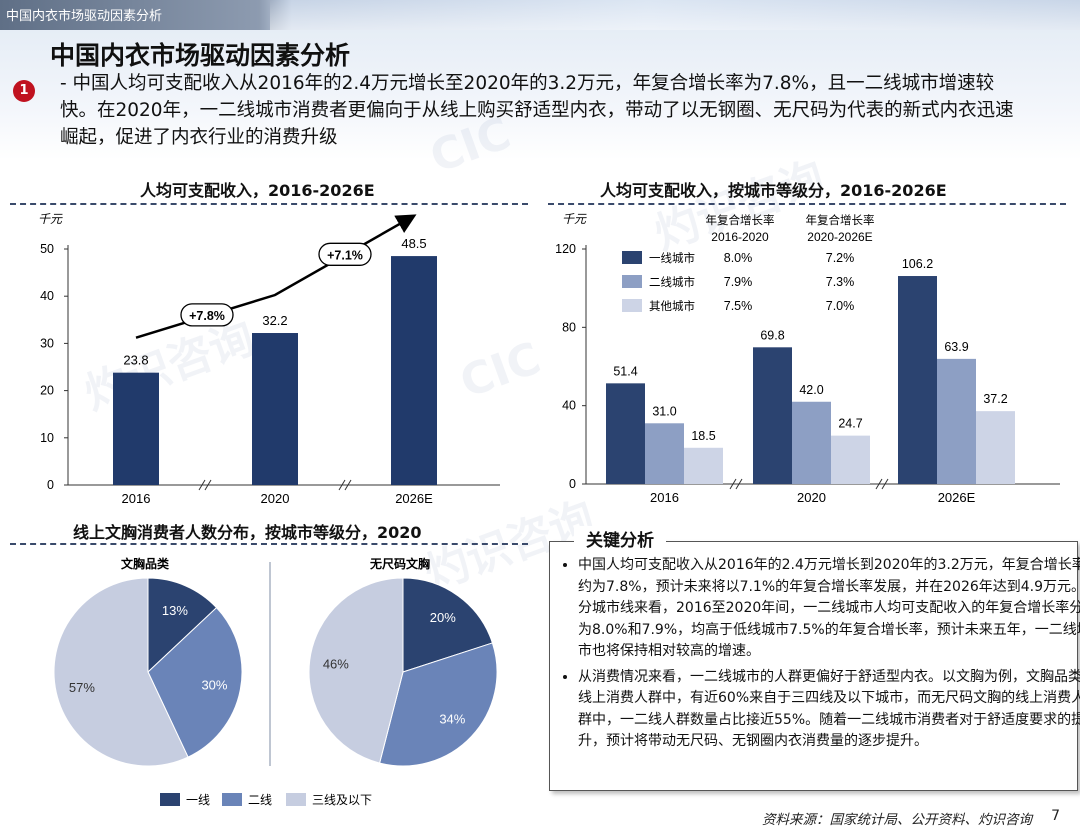 The height and width of the screenshot is (834, 1080). Describe the element at coordinates (84, 16) in the screenshot. I see `breadcrumb: 中国内衣市场驱动因素分析` at that location.